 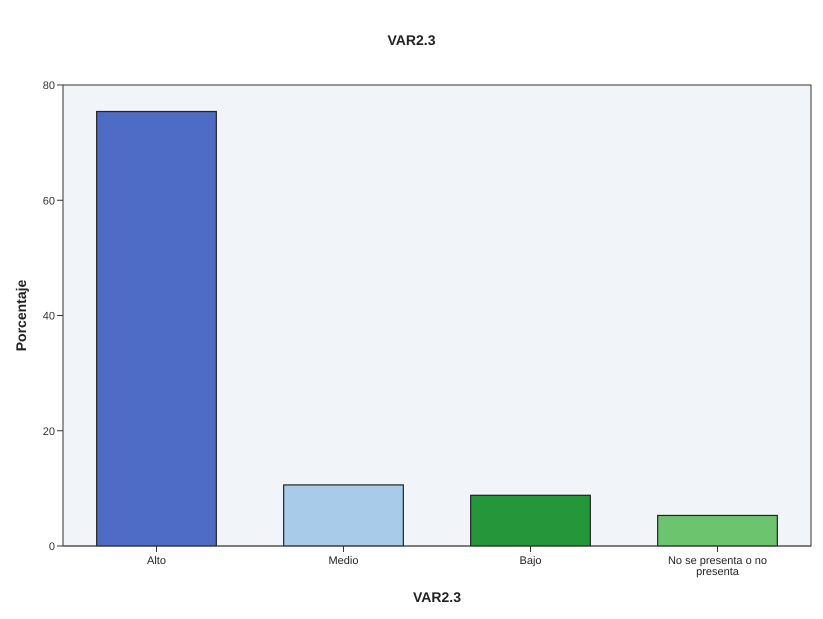 What do you see at coordinates (51, 547) in the screenshot?
I see `y-tick-label: 0` at bounding box center [51, 547].